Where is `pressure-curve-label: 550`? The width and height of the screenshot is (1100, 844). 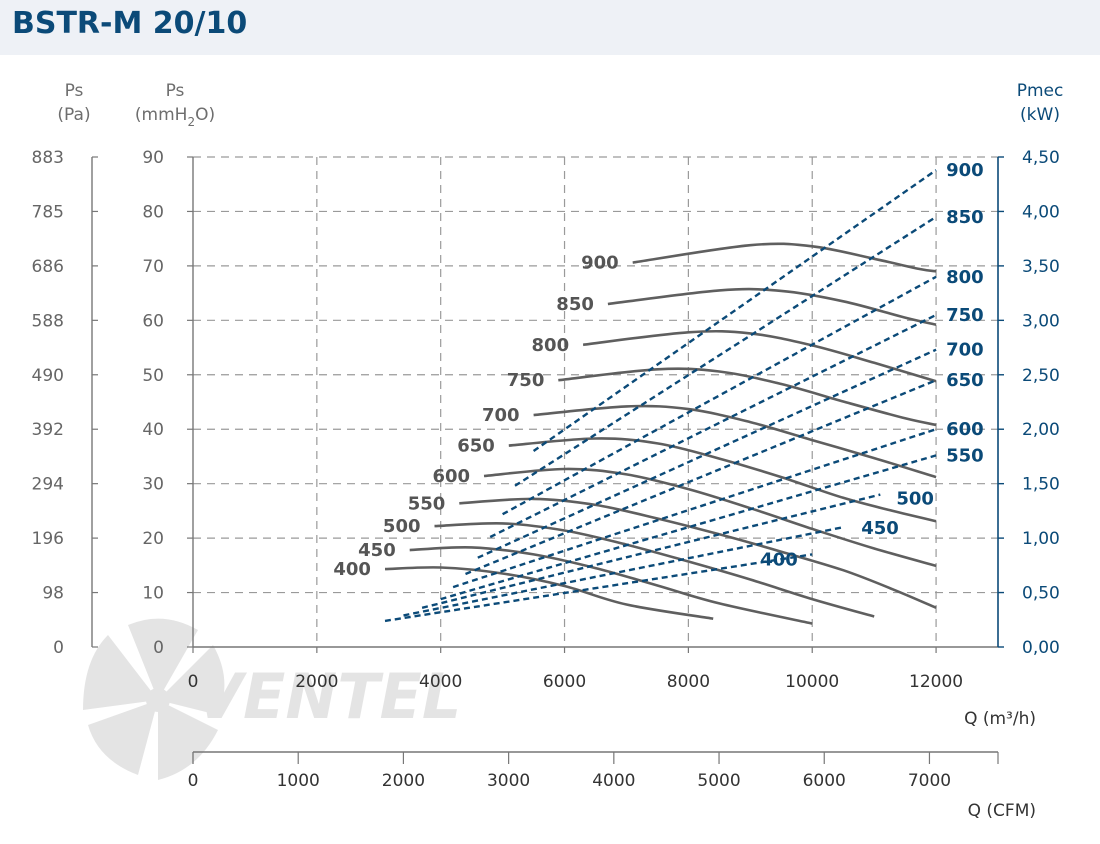
pressure-curve-label: 550 is located at coordinates (427, 503).